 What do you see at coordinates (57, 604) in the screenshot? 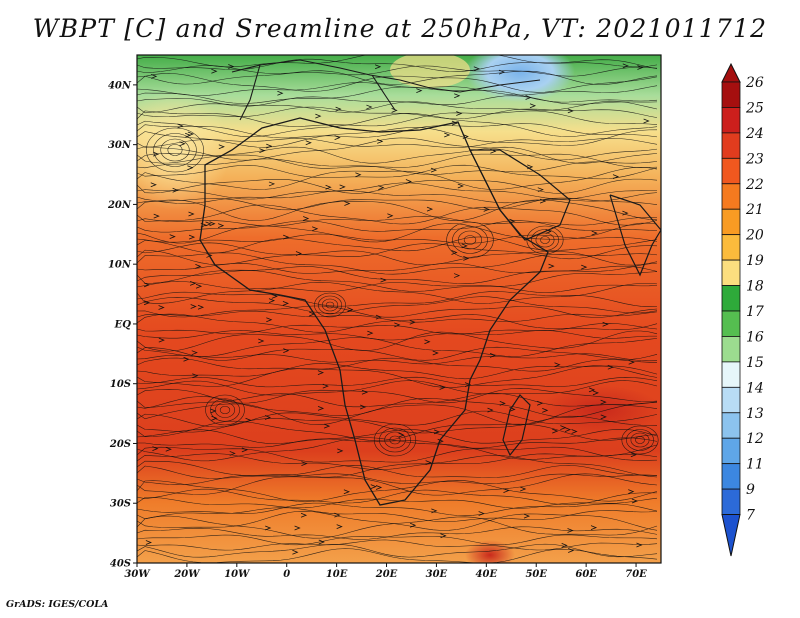
I see `grads-credit: GrADS: IGES/COLA` at bounding box center [57, 604].